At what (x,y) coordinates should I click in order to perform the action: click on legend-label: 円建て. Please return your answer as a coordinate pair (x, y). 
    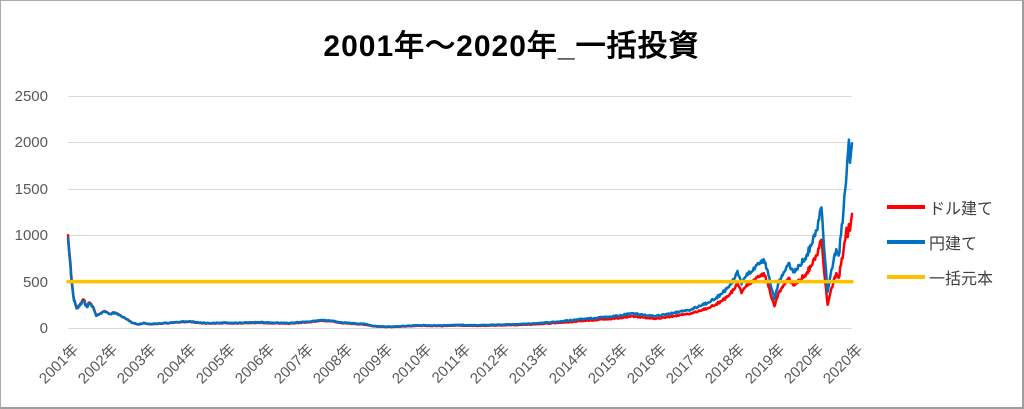
    Looking at the image, I should click on (953, 244).